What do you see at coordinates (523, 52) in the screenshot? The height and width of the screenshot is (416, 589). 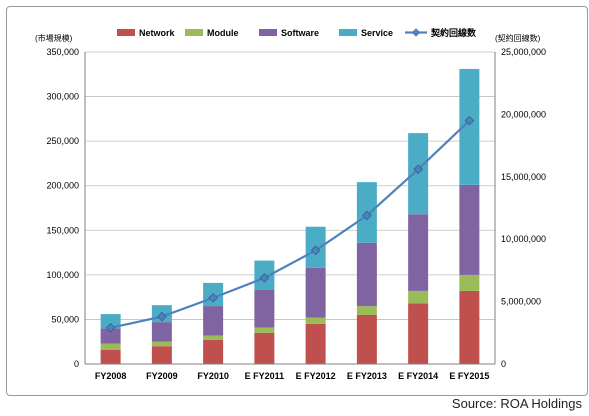 I see `right-tick-label: 25,000,000` at bounding box center [523, 52].